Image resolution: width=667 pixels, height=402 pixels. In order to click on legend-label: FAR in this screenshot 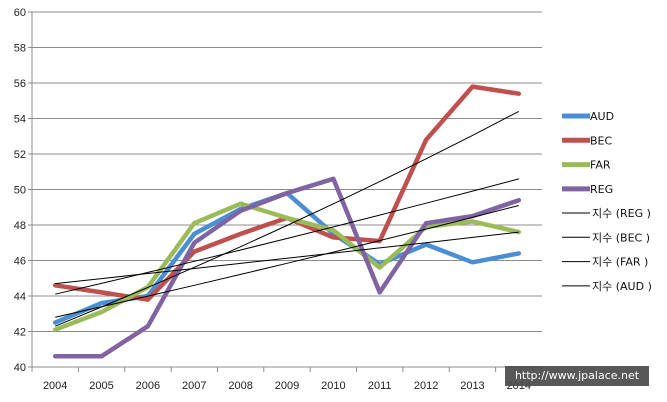, I will do `click(600, 165)`.